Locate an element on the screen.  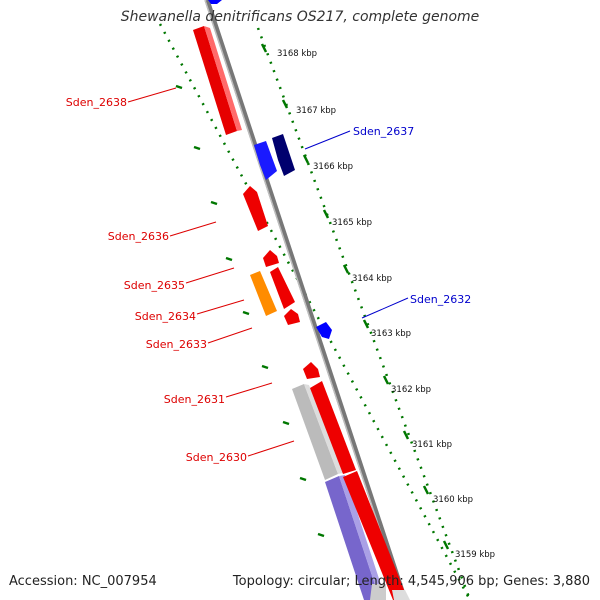
gene-arrow-red-long is located at coordinates (333, 427).